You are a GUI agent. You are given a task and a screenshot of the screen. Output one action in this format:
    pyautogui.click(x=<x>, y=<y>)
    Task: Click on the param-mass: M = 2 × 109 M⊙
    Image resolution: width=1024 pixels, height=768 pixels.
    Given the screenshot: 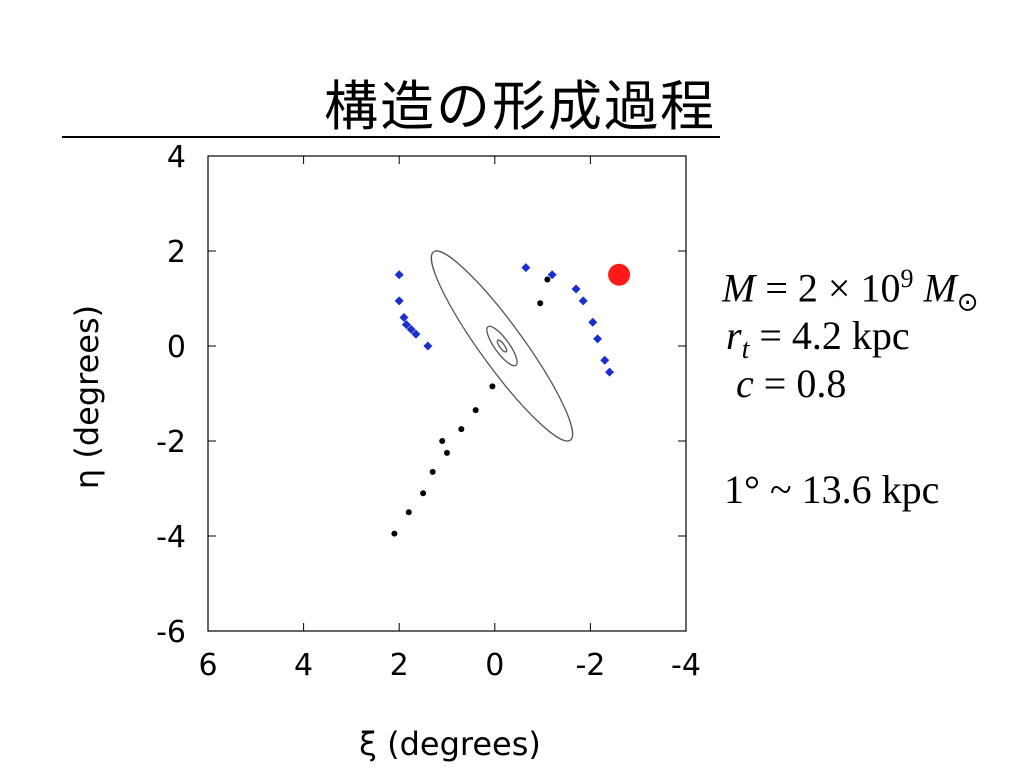 What is the action you would take?
    pyautogui.click(x=850, y=290)
    